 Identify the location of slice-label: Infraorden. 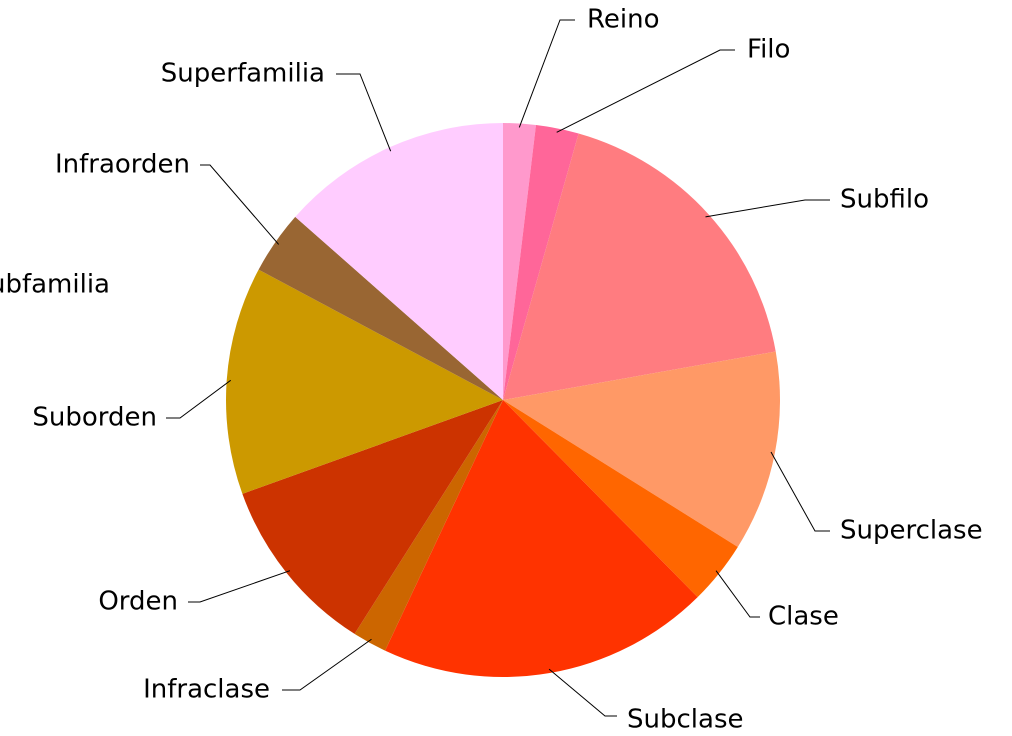
(122, 165).